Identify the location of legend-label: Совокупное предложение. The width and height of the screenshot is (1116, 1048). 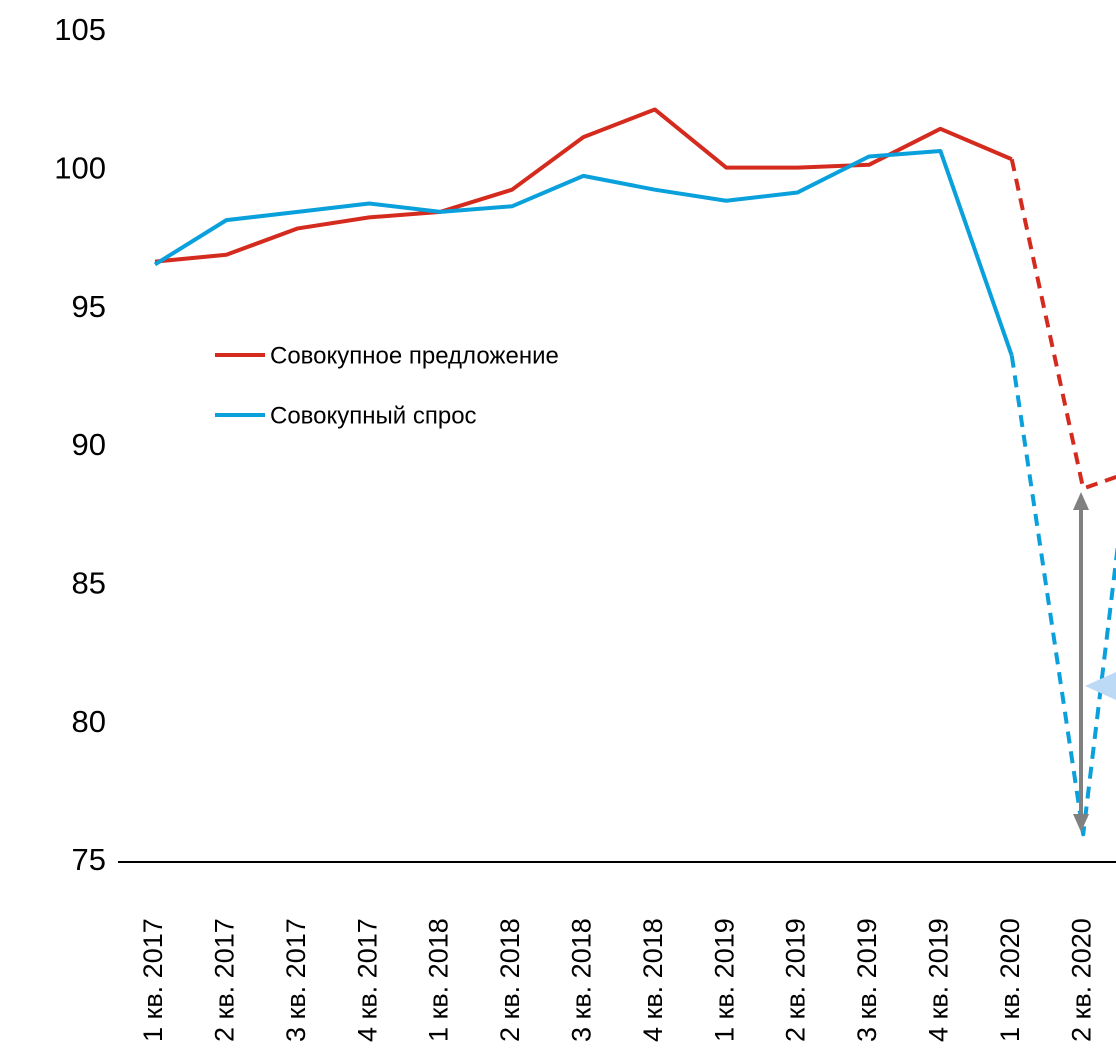
(414, 355).